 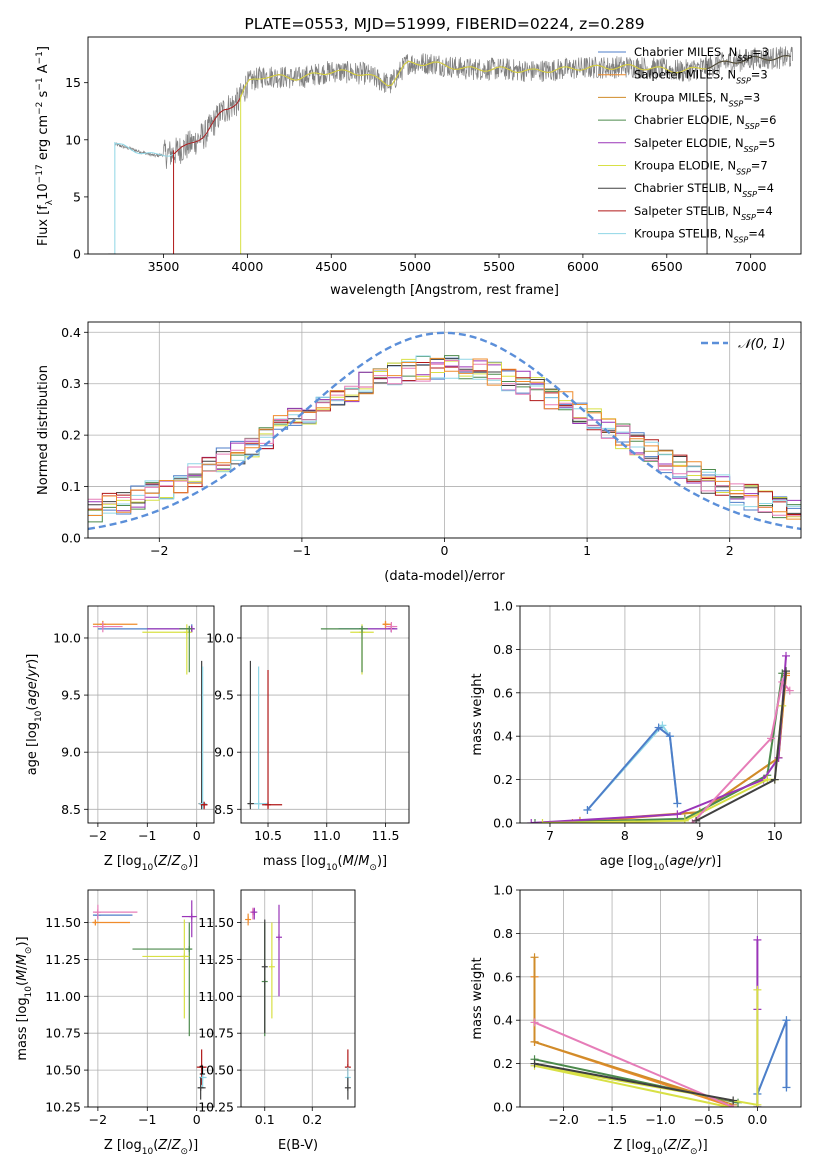 I want to click on y-axis-label: mass [log10(M/M⊙)], so click(x=24, y=998).